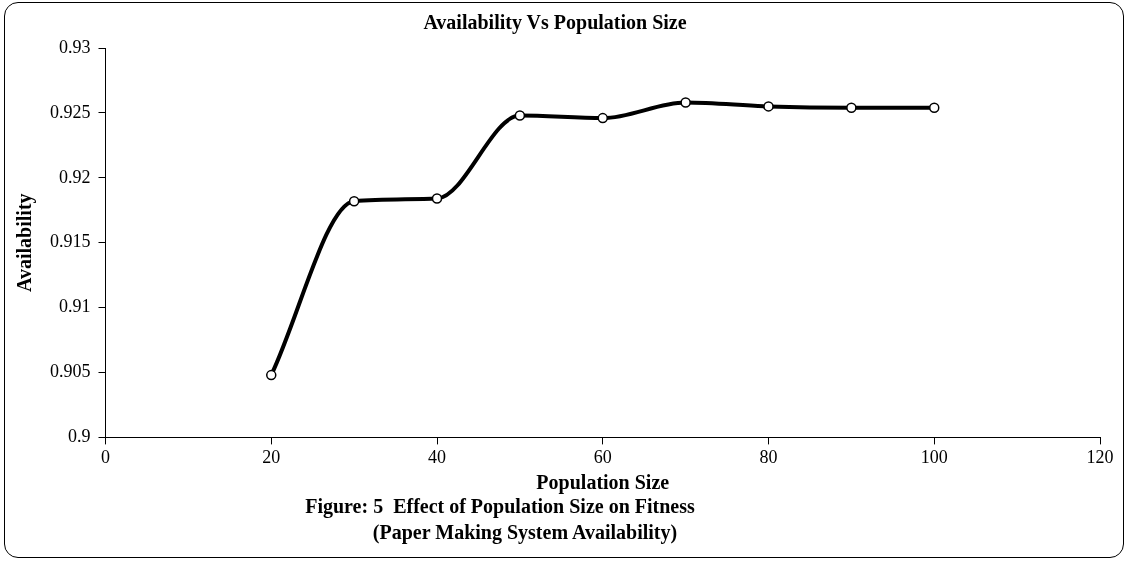  What do you see at coordinates (555, 23) in the screenshot?
I see `chart-title: Availability Vs Population Size` at bounding box center [555, 23].